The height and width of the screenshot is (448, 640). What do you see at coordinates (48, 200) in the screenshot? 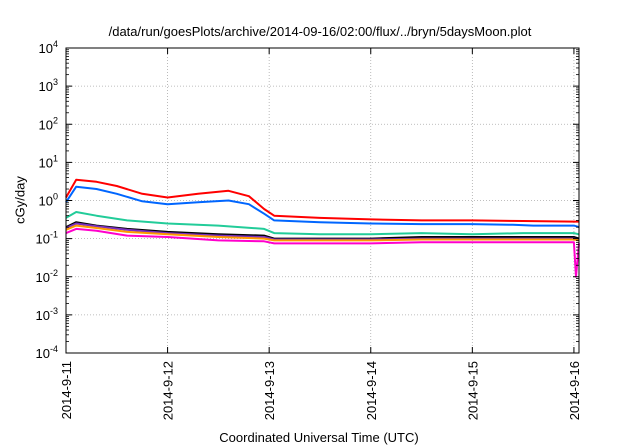
I see `y-tick-label: 10⁰` at bounding box center [48, 200].